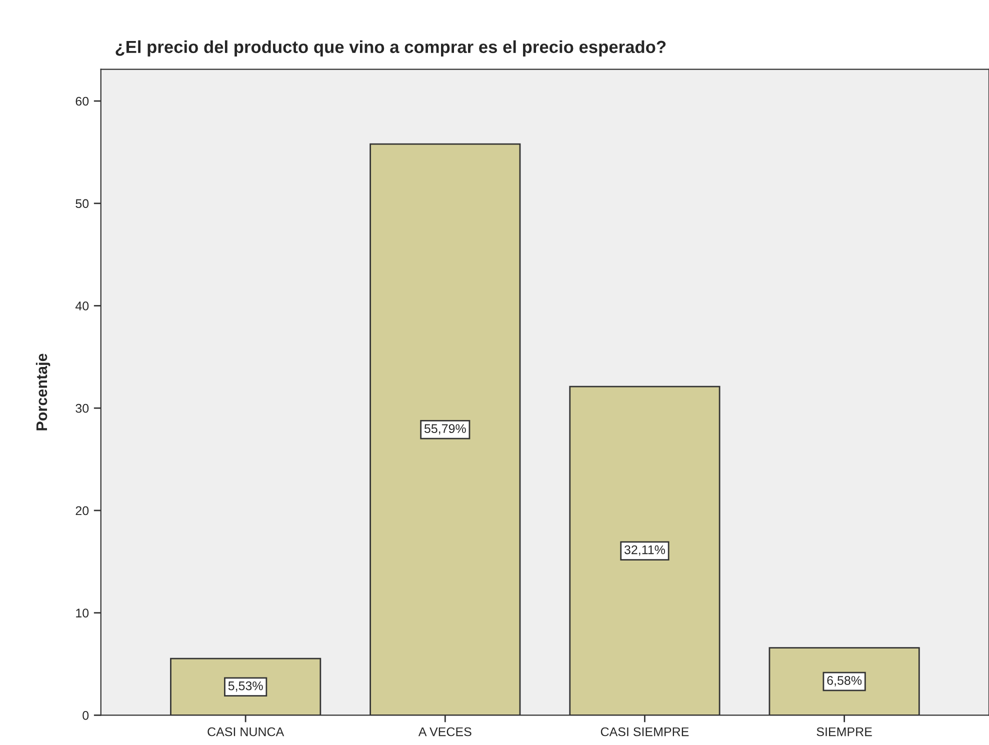  What do you see at coordinates (445, 429) in the screenshot?
I see `data-label: 55,79%` at bounding box center [445, 429].